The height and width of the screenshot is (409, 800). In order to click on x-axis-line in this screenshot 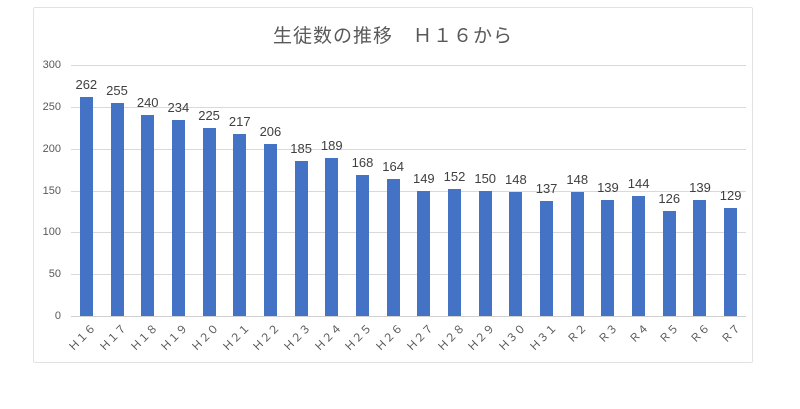, I will do `click(408, 316)`.